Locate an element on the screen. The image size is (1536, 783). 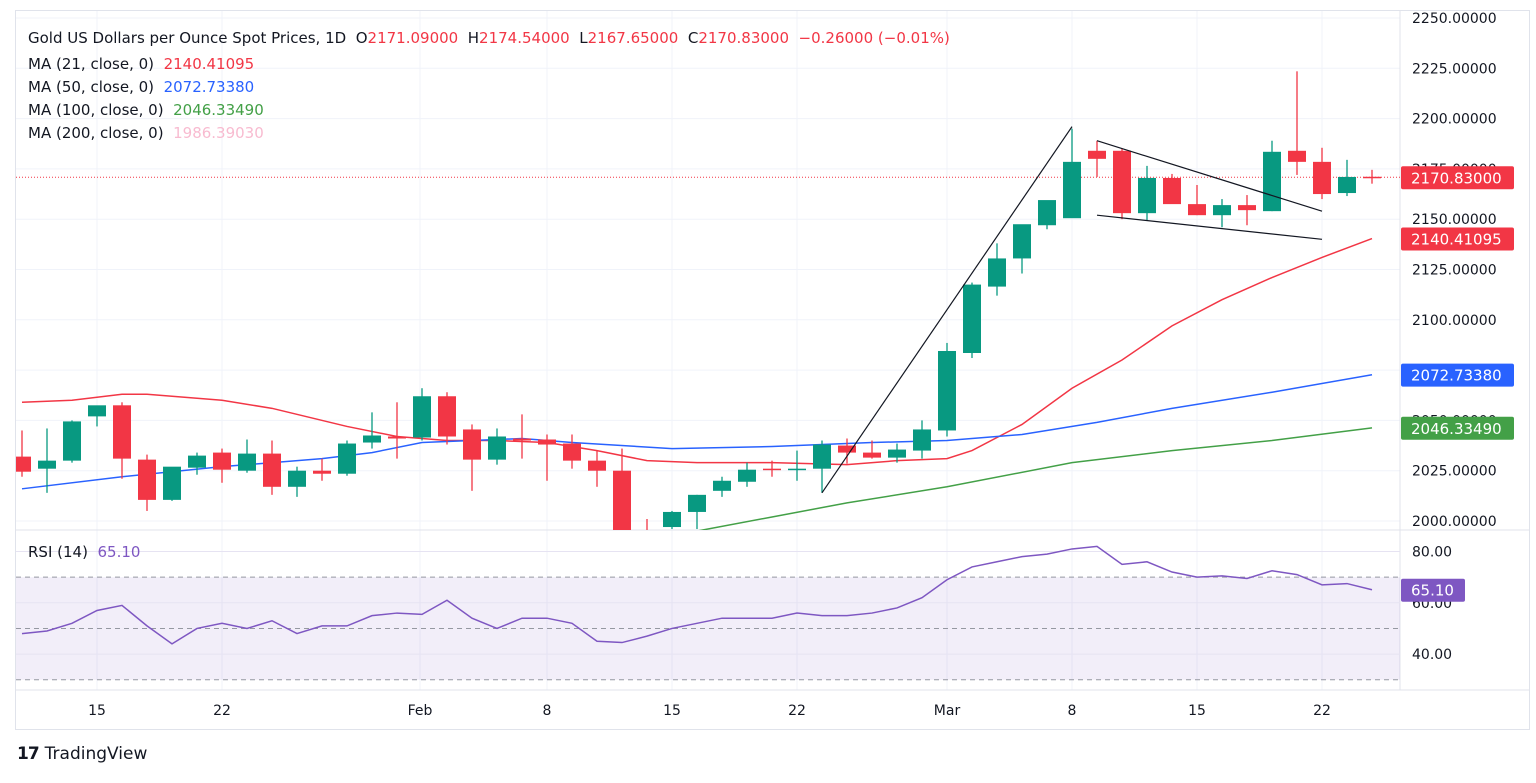
price-tick-label: 2250.00000 is located at coordinates (1454, 19).